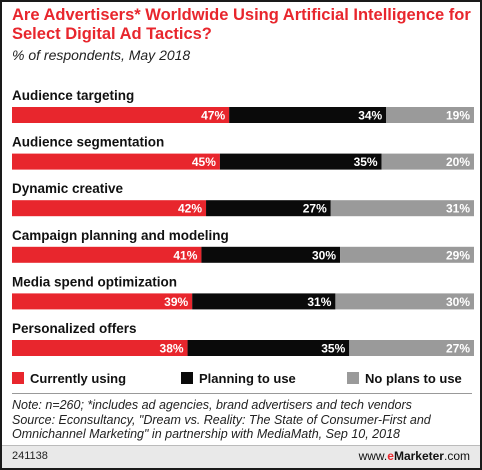 The height and width of the screenshot is (470, 482). I want to click on note-divider, so click(242, 393).